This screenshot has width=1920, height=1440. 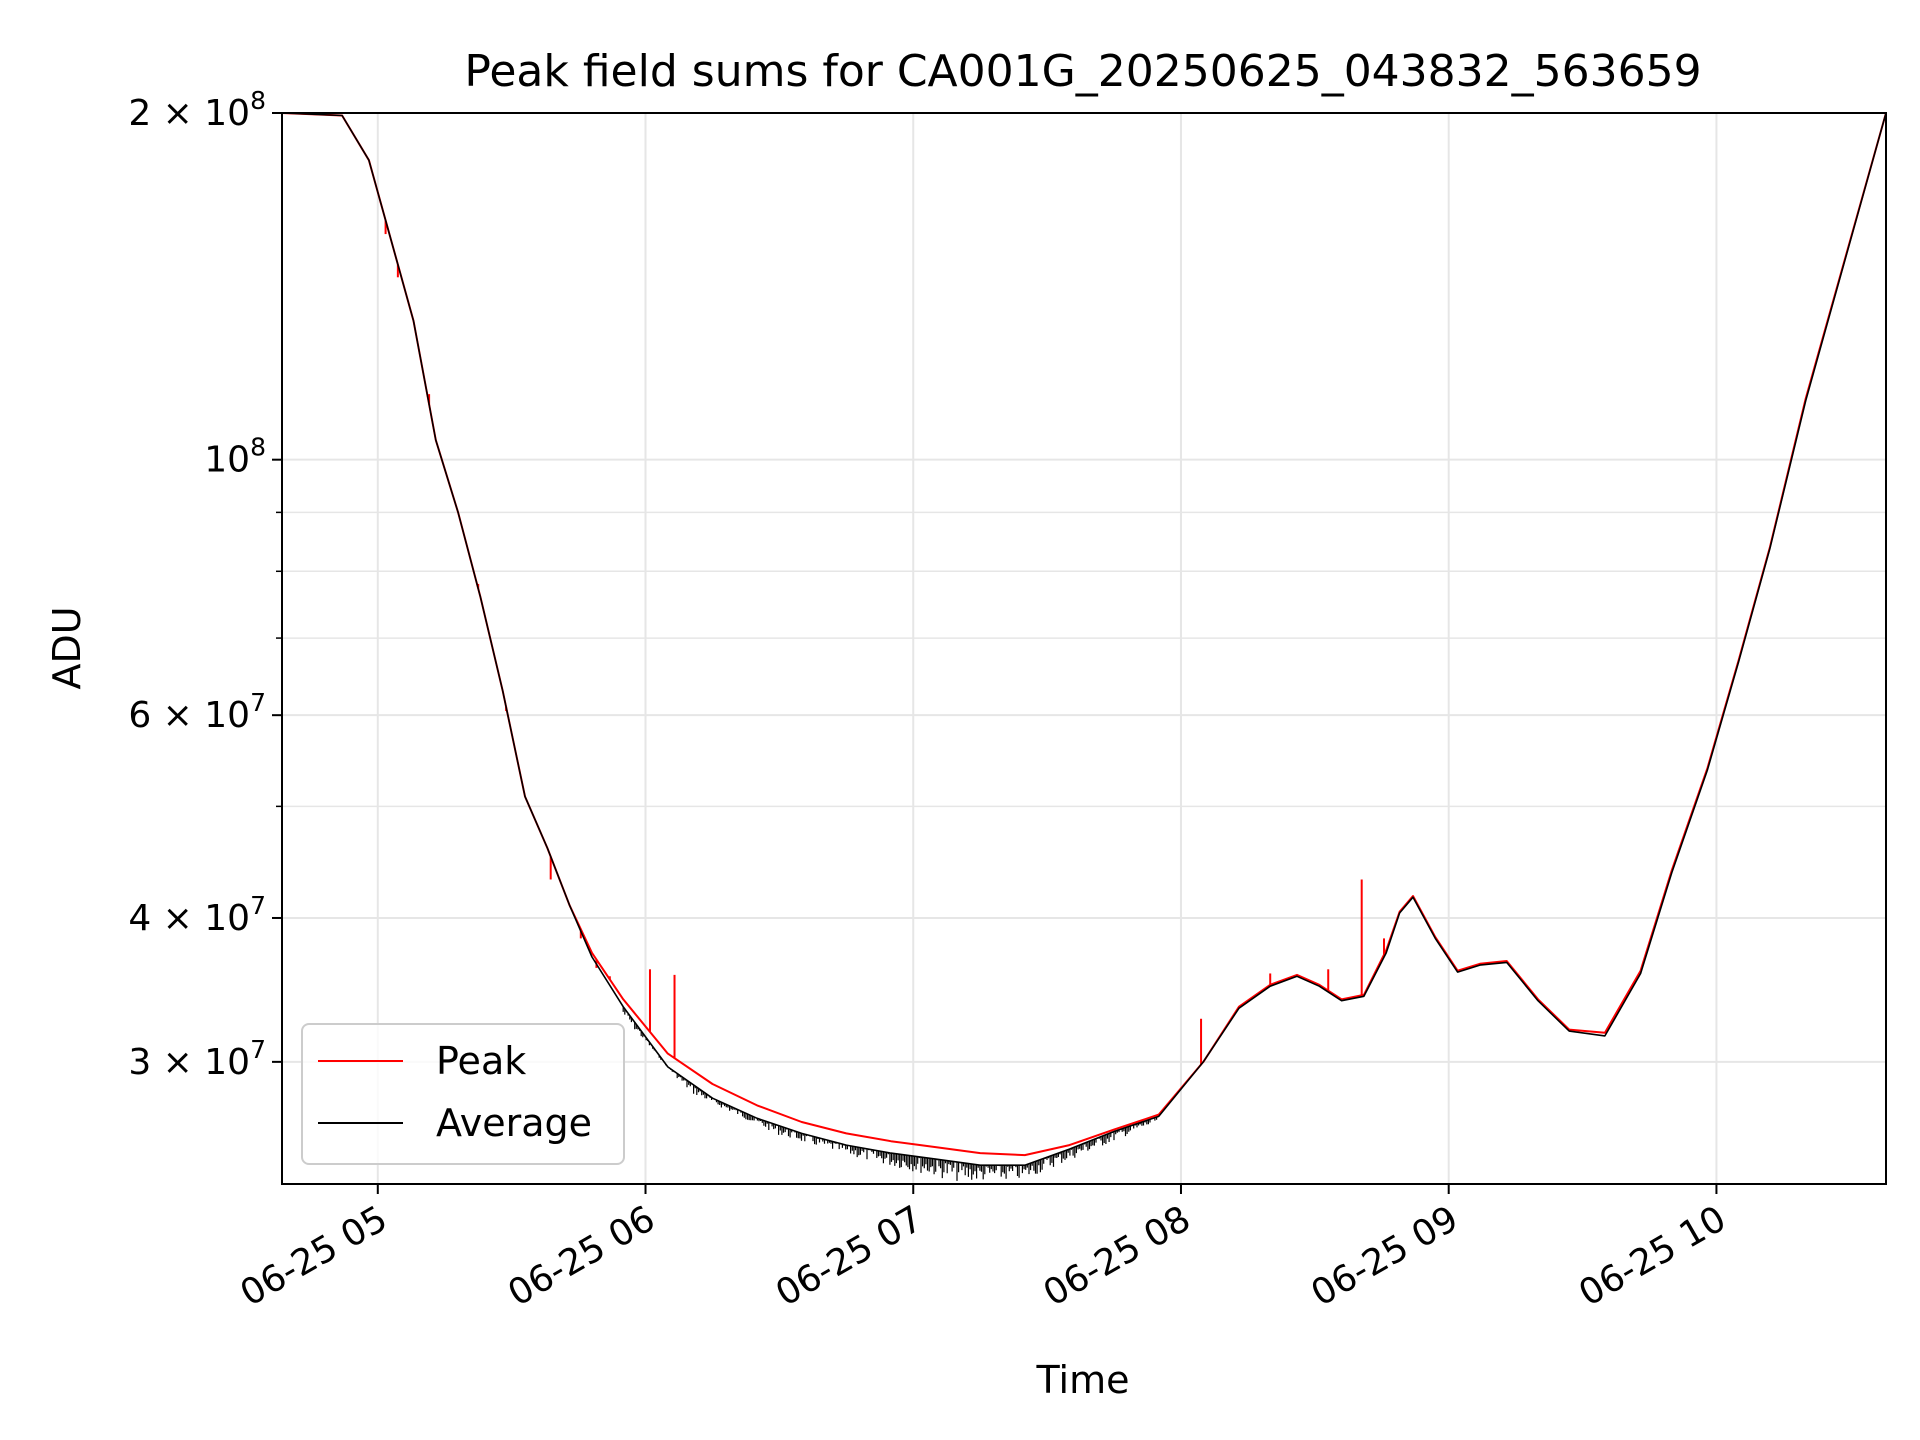 I want to click on legend-label-average: Average, so click(x=514, y=1123).